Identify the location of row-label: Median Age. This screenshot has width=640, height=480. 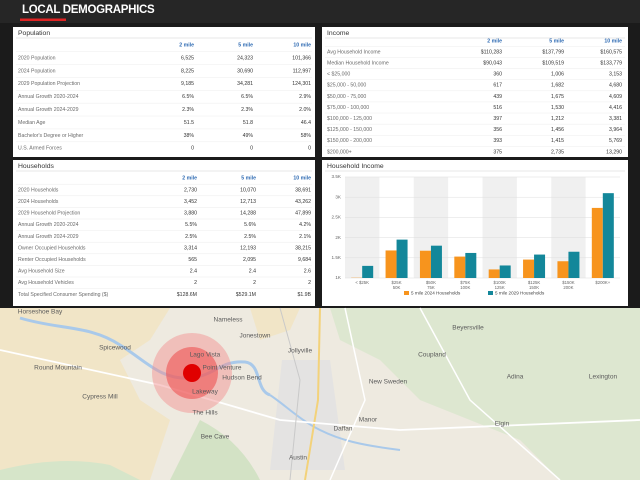
(32, 123).